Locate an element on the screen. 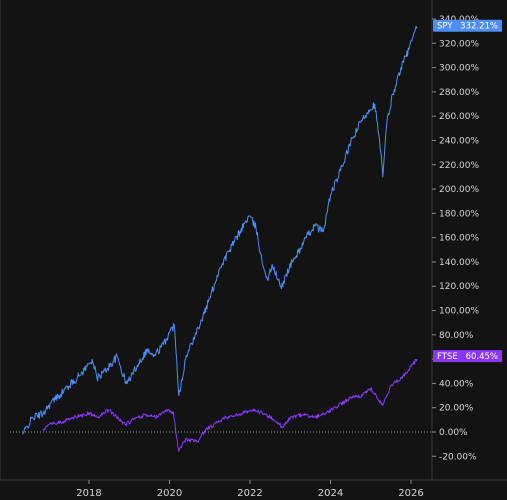 The image size is (507, 500). x-tick-label: 2026 is located at coordinates (410, 493).